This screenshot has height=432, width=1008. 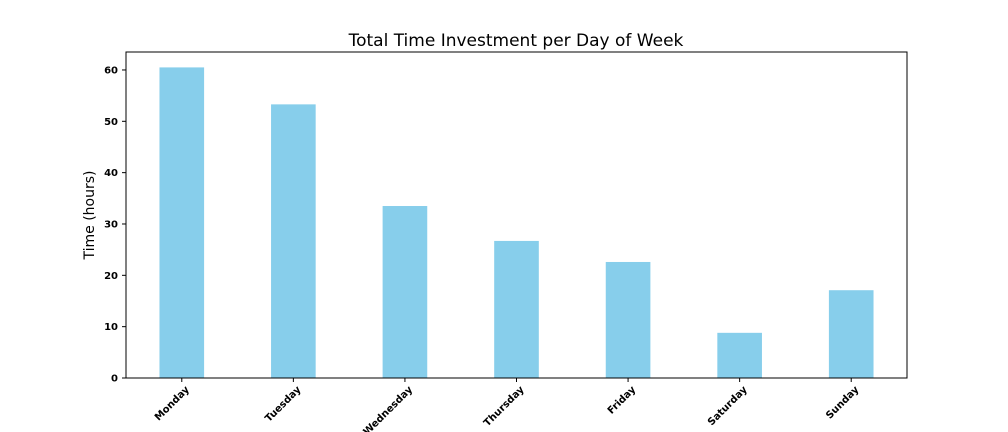 What do you see at coordinates (739, 355) in the screenshot?
I see `bar-saturday` at bounding box center [739, 355].